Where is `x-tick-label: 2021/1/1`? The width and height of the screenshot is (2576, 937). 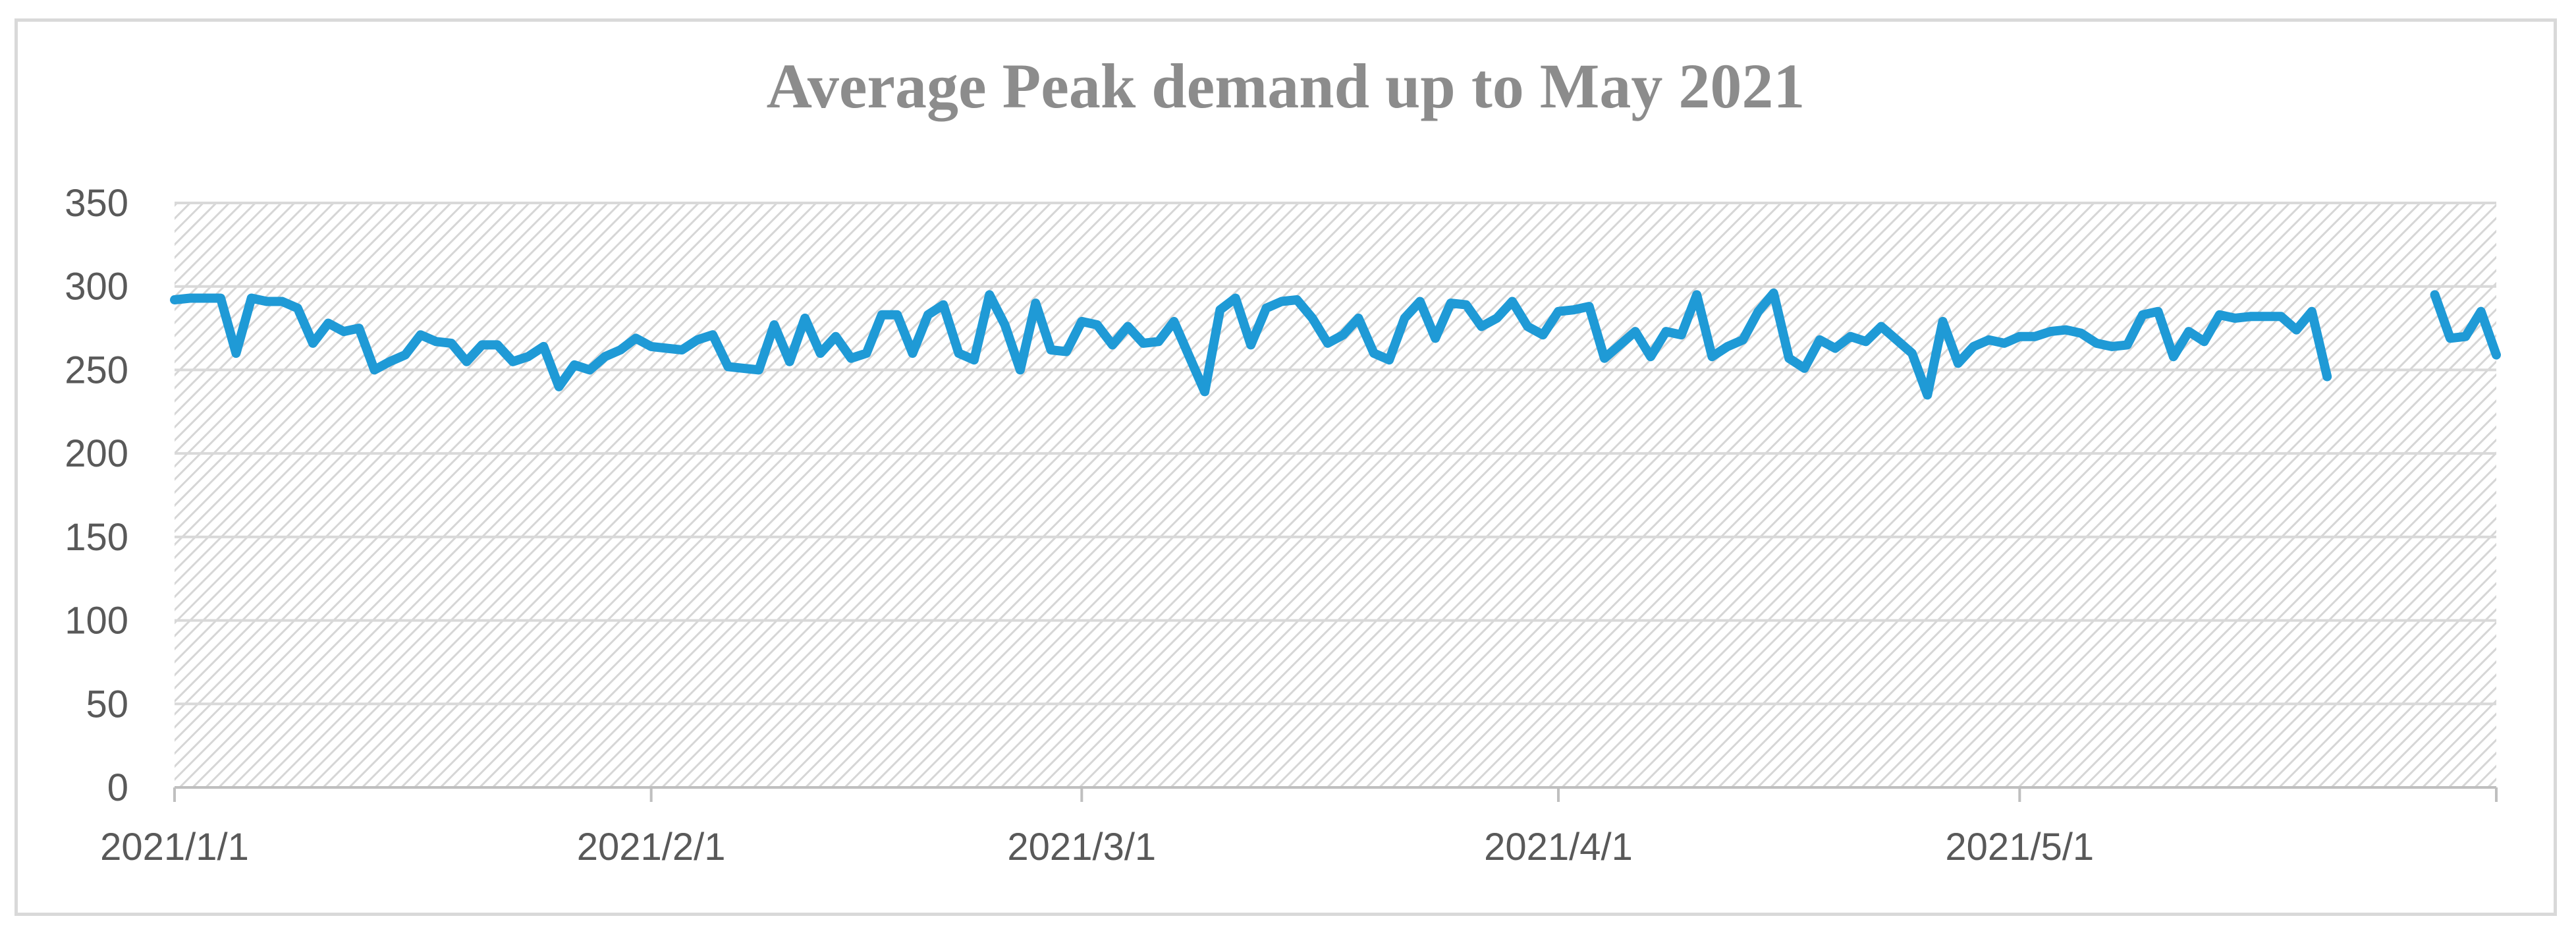 x-tick-label: 2021/1/1 is located at coordinates (174, 847).